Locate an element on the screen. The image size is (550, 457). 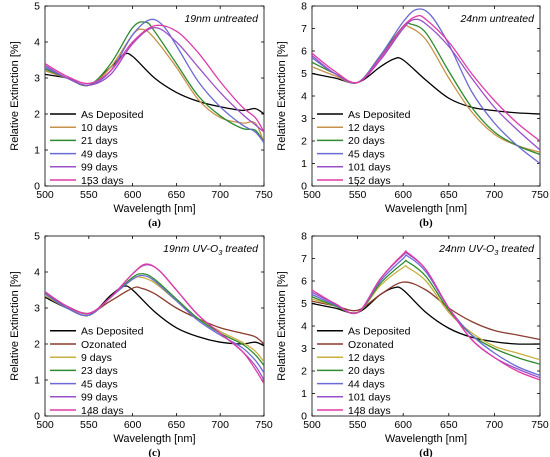
legend-label: 21 days is located at coordinates (99, 141).